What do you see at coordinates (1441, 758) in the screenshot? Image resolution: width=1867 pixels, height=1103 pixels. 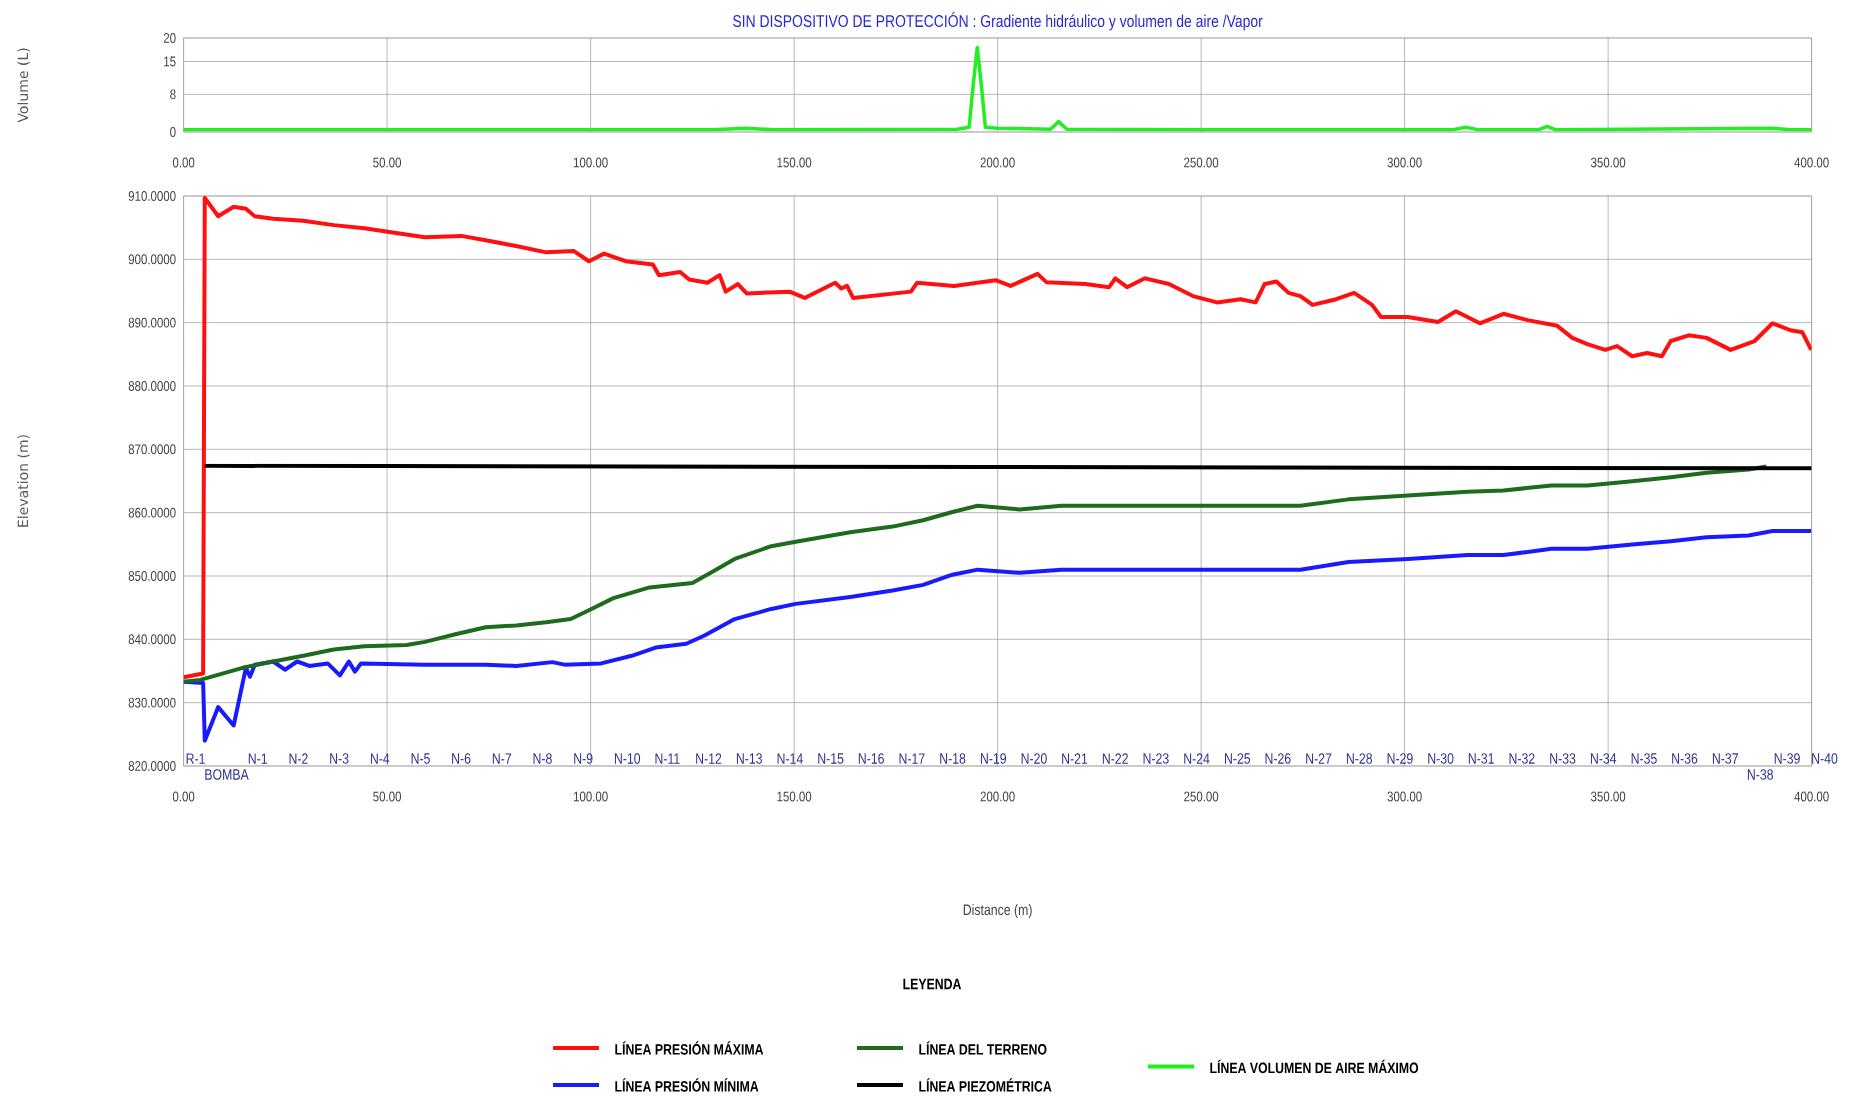 I see `annotation: N-30` at bounding box center [1441, 758].